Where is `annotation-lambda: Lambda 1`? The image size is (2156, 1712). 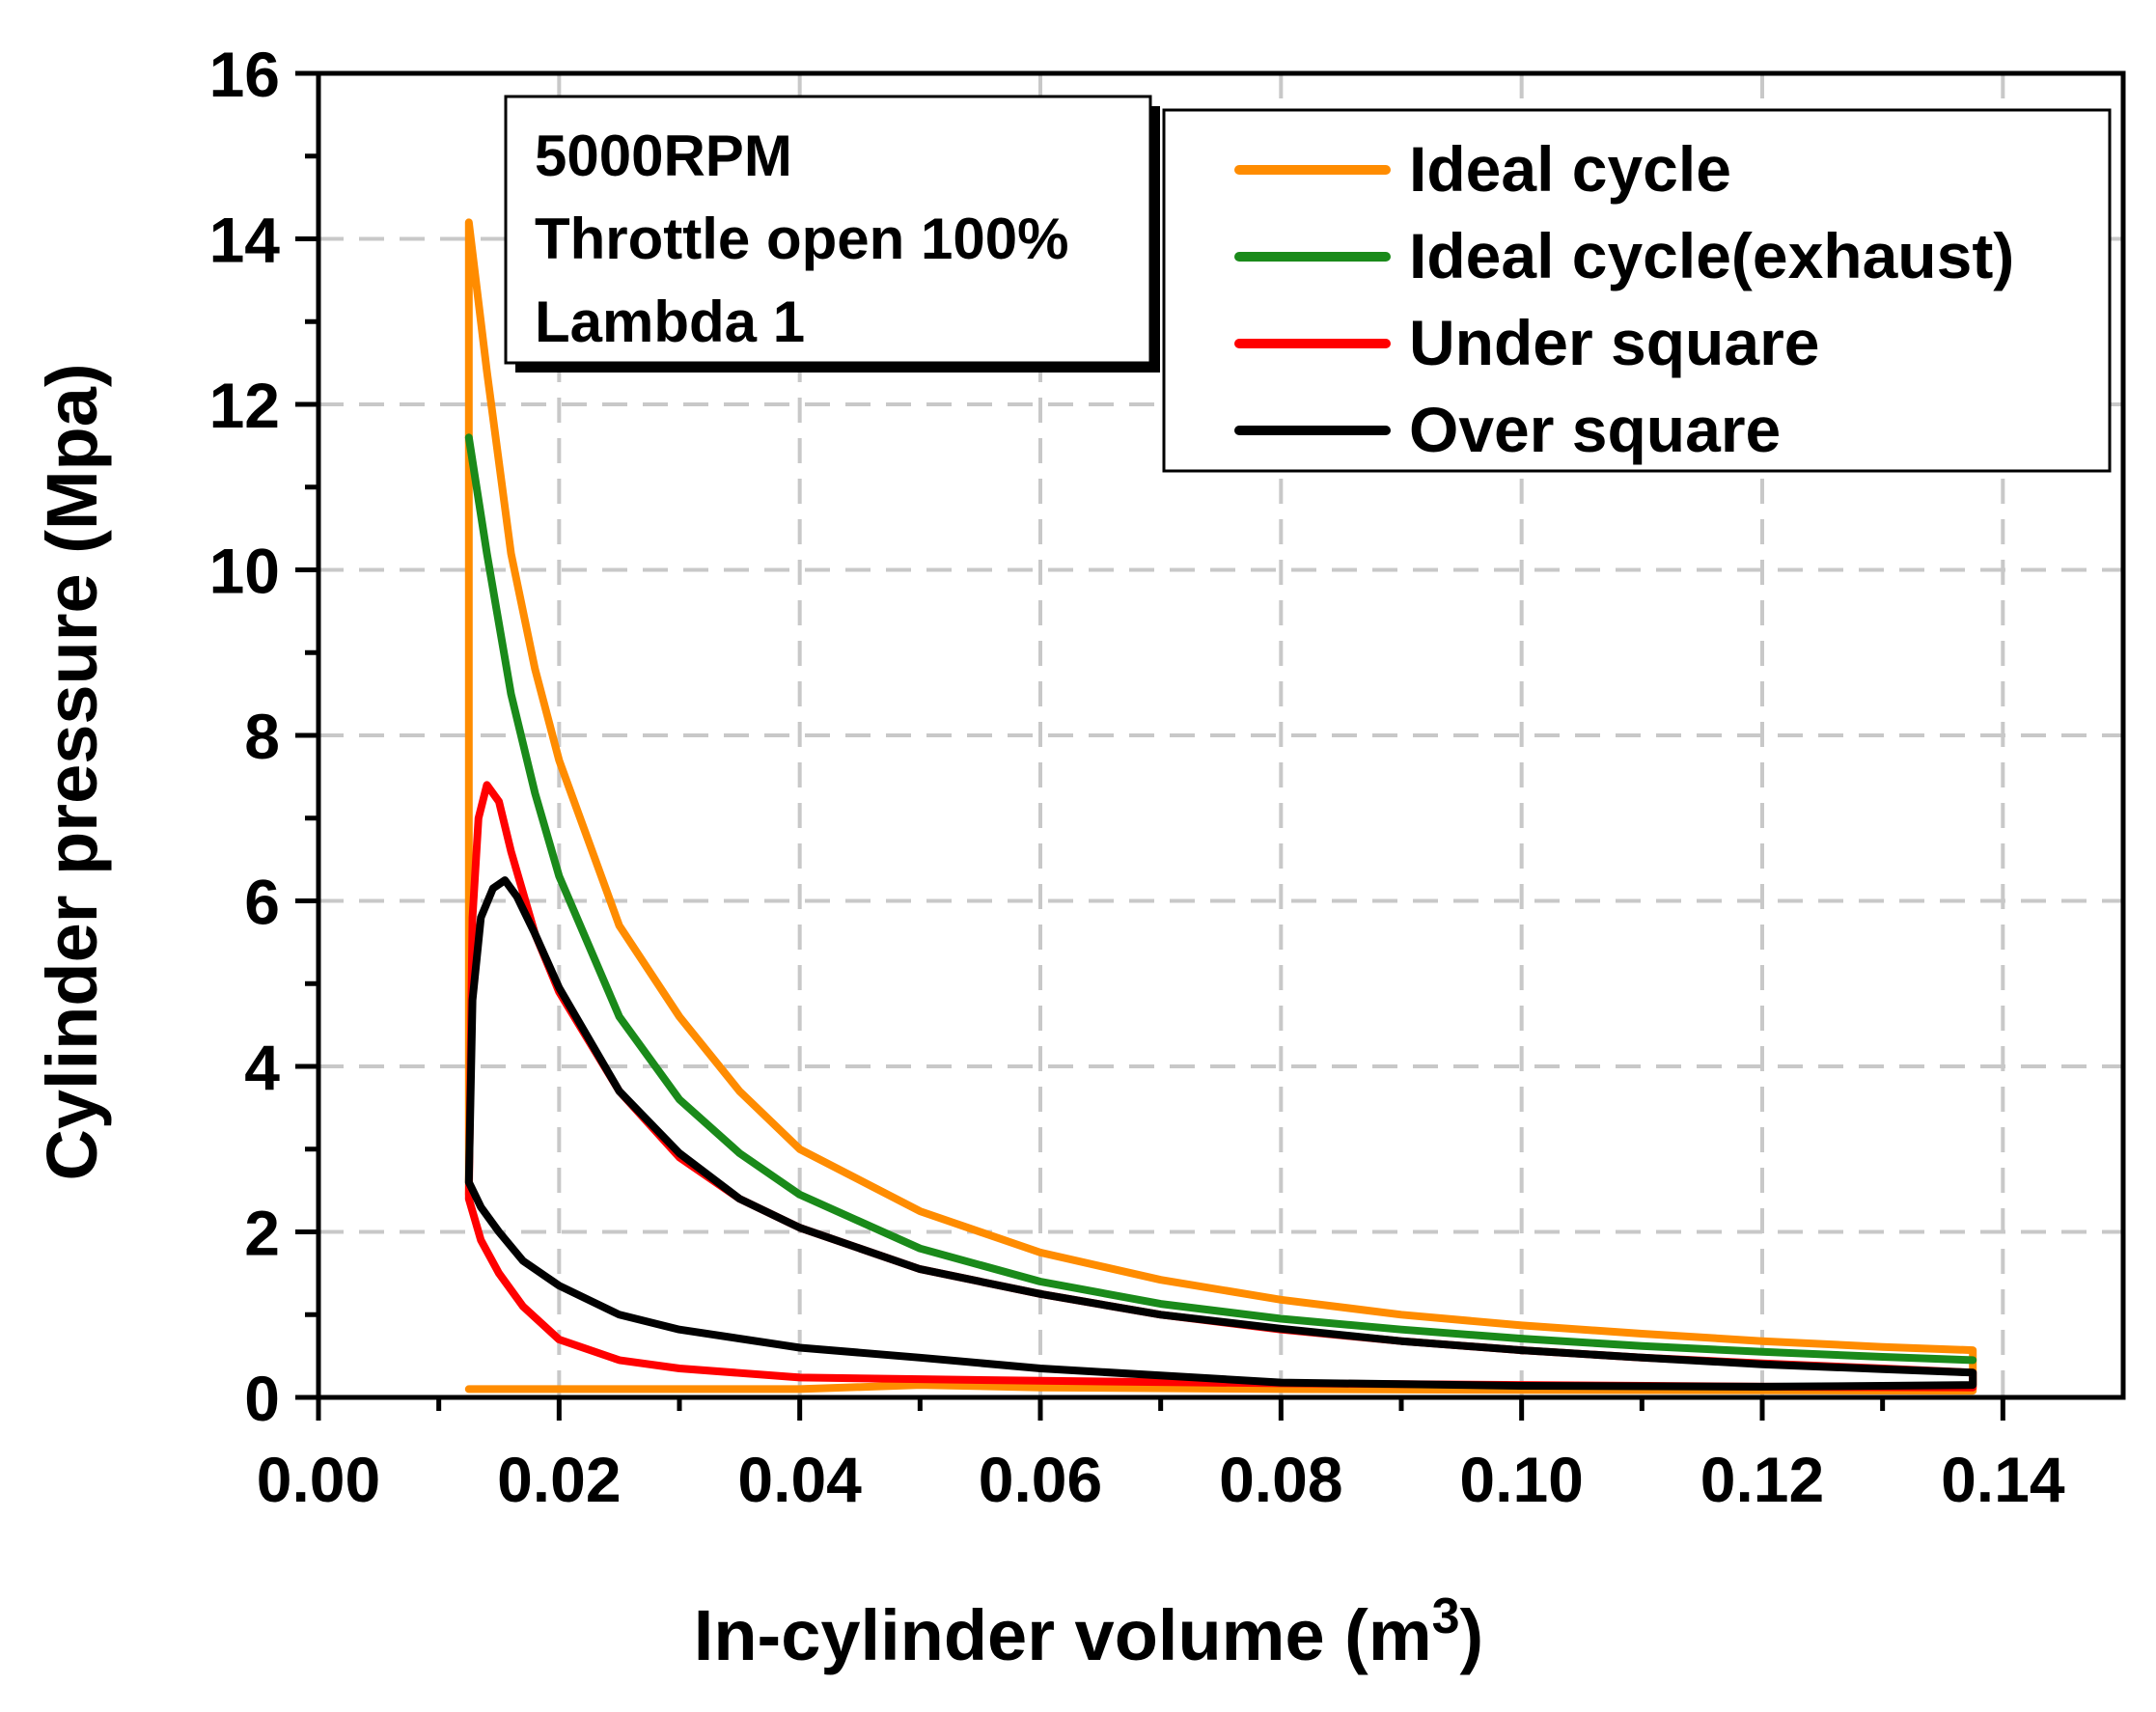
annotation-lambda: Lambda 1 is located at coordinates (670, 322).